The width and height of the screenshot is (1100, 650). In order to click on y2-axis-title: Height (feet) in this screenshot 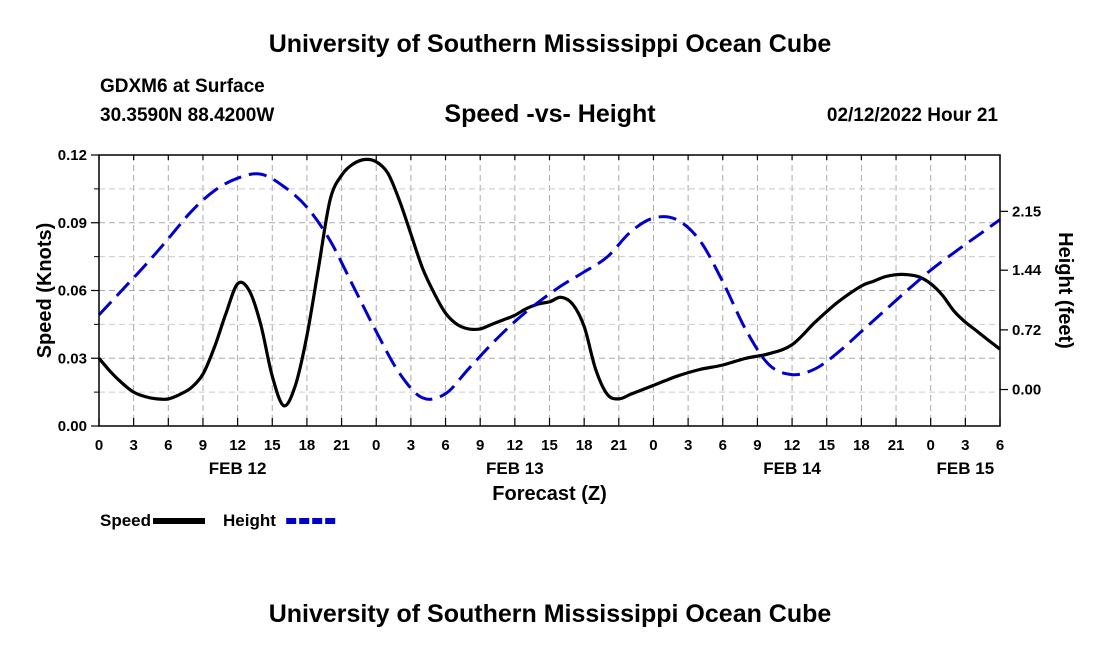, I will do `click(1065, 290)`.